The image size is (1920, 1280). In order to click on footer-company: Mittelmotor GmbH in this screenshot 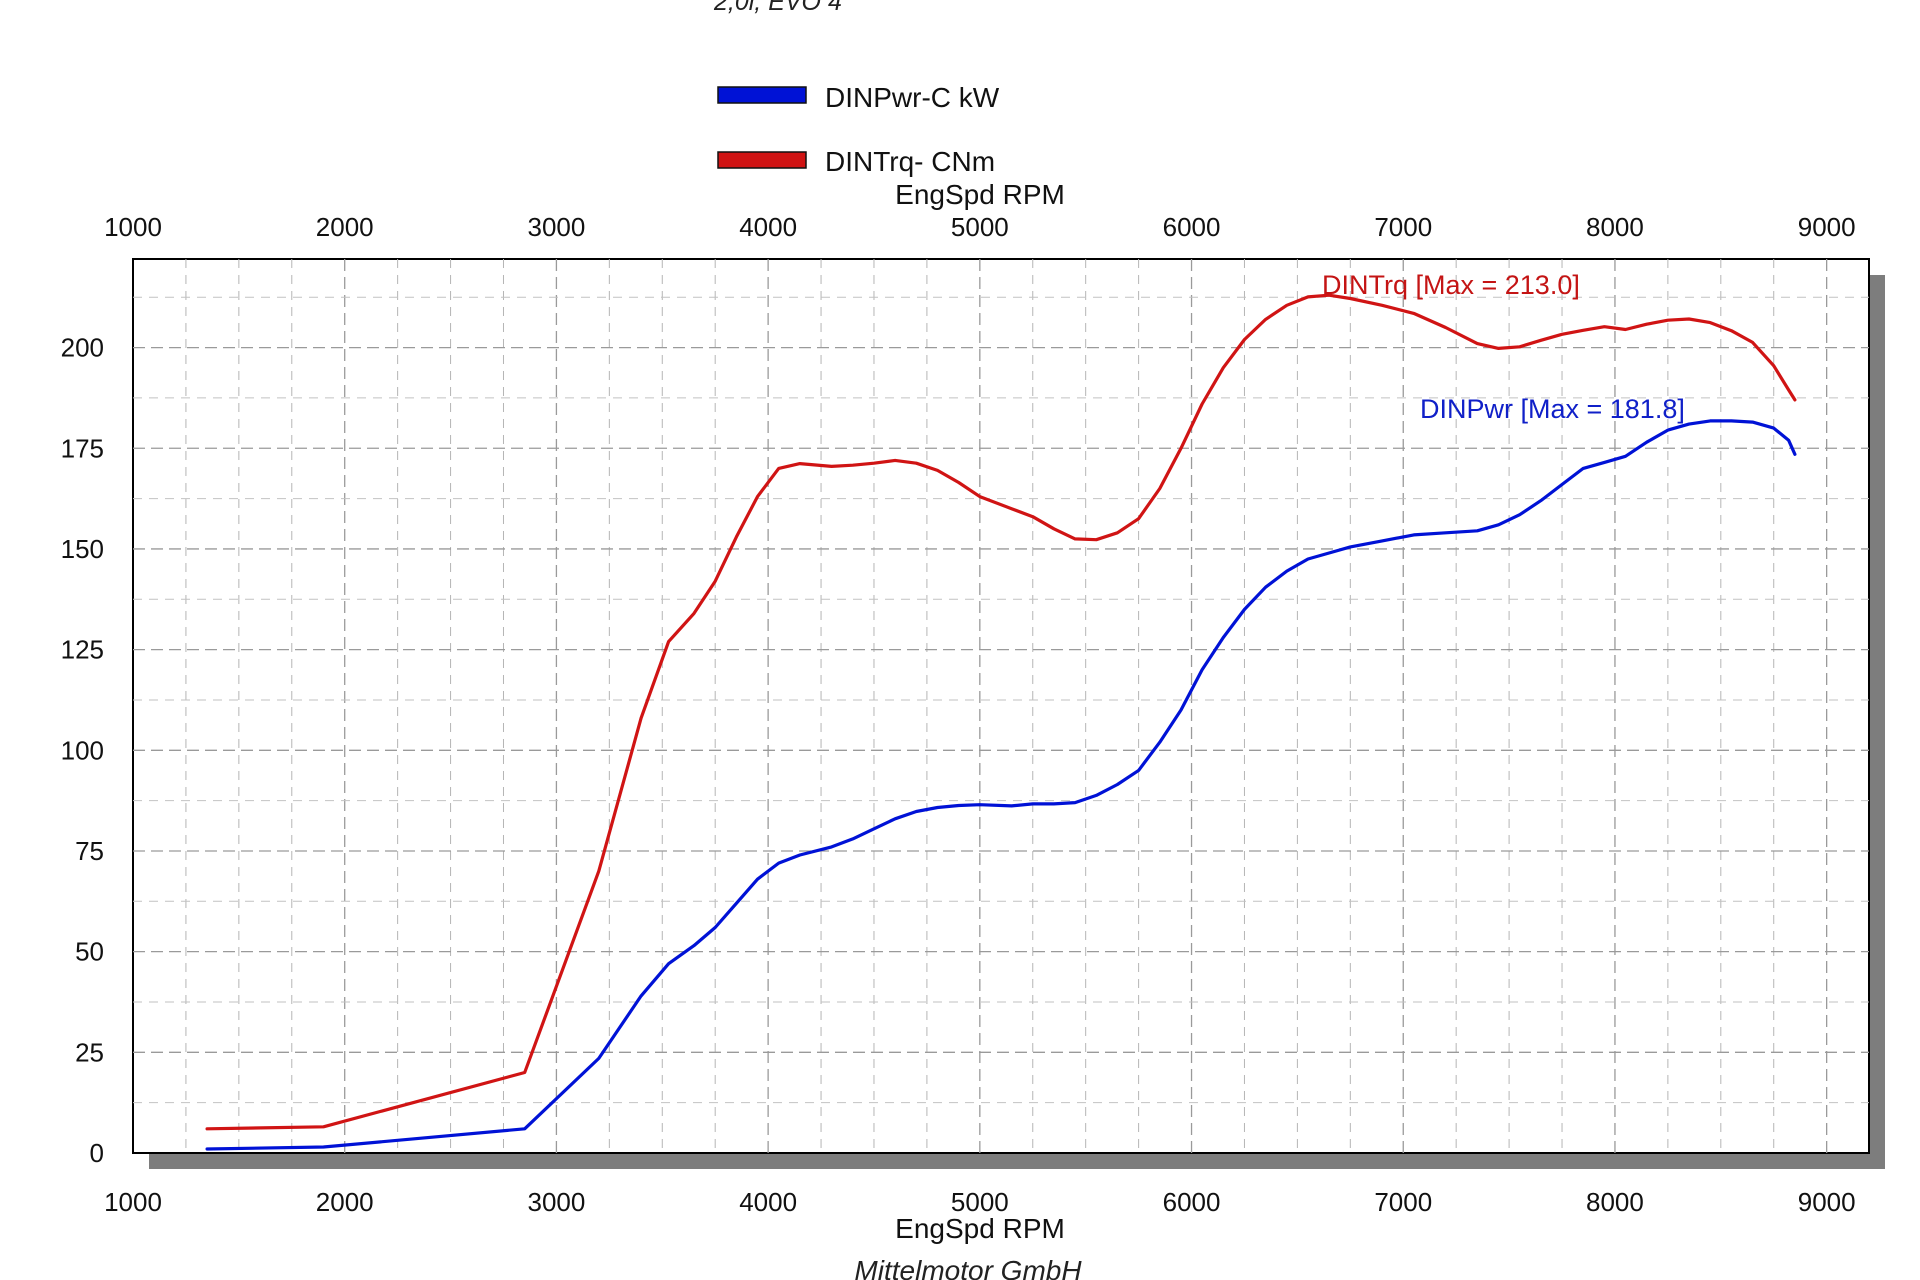, I will do `click(968, 1267)`.